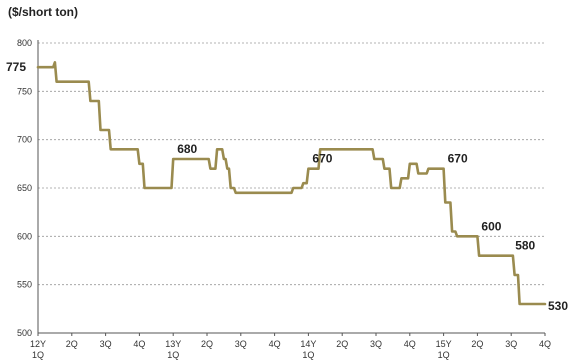  What do you see at coordinates (43, 12) in the screenshot?
I see `y-axis-unit-label: ($/short ton)` at bounding box center [43, 12].